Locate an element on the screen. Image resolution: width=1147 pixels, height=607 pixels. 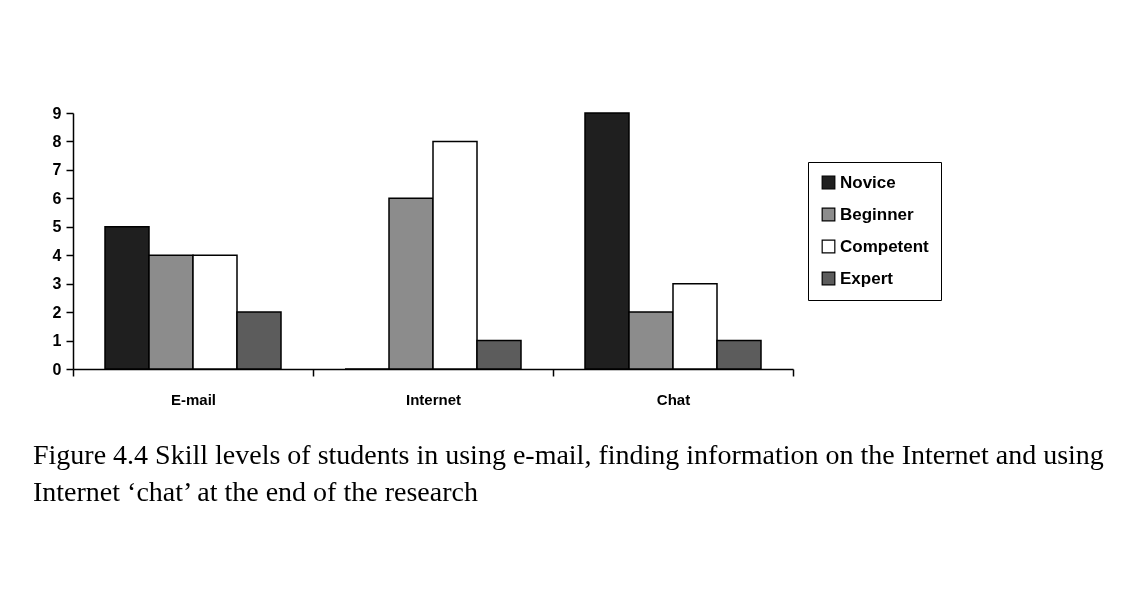
y-tick-label: 9 is located at coordinates (57, 113).